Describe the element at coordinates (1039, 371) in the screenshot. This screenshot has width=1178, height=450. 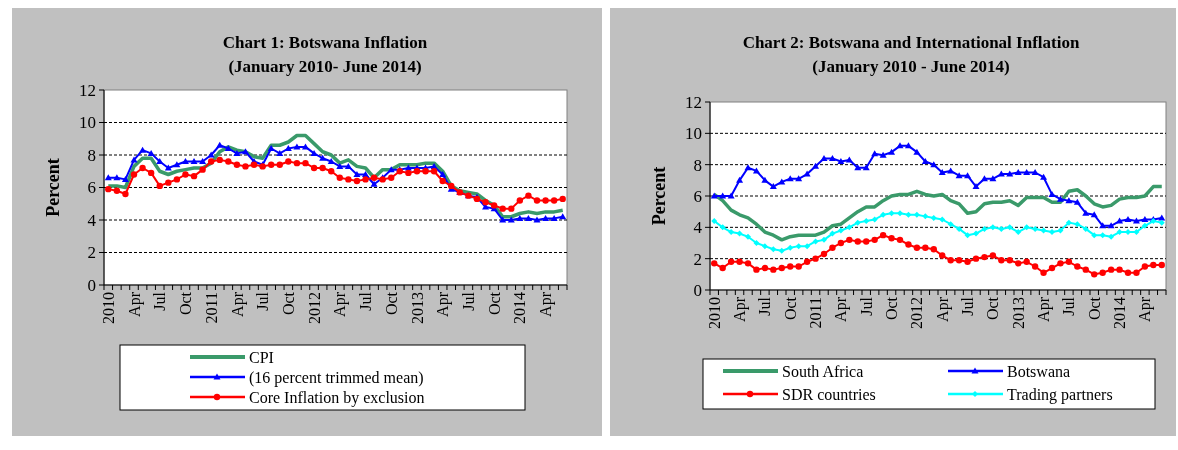
I see `legend-label: Botswana` at that location.